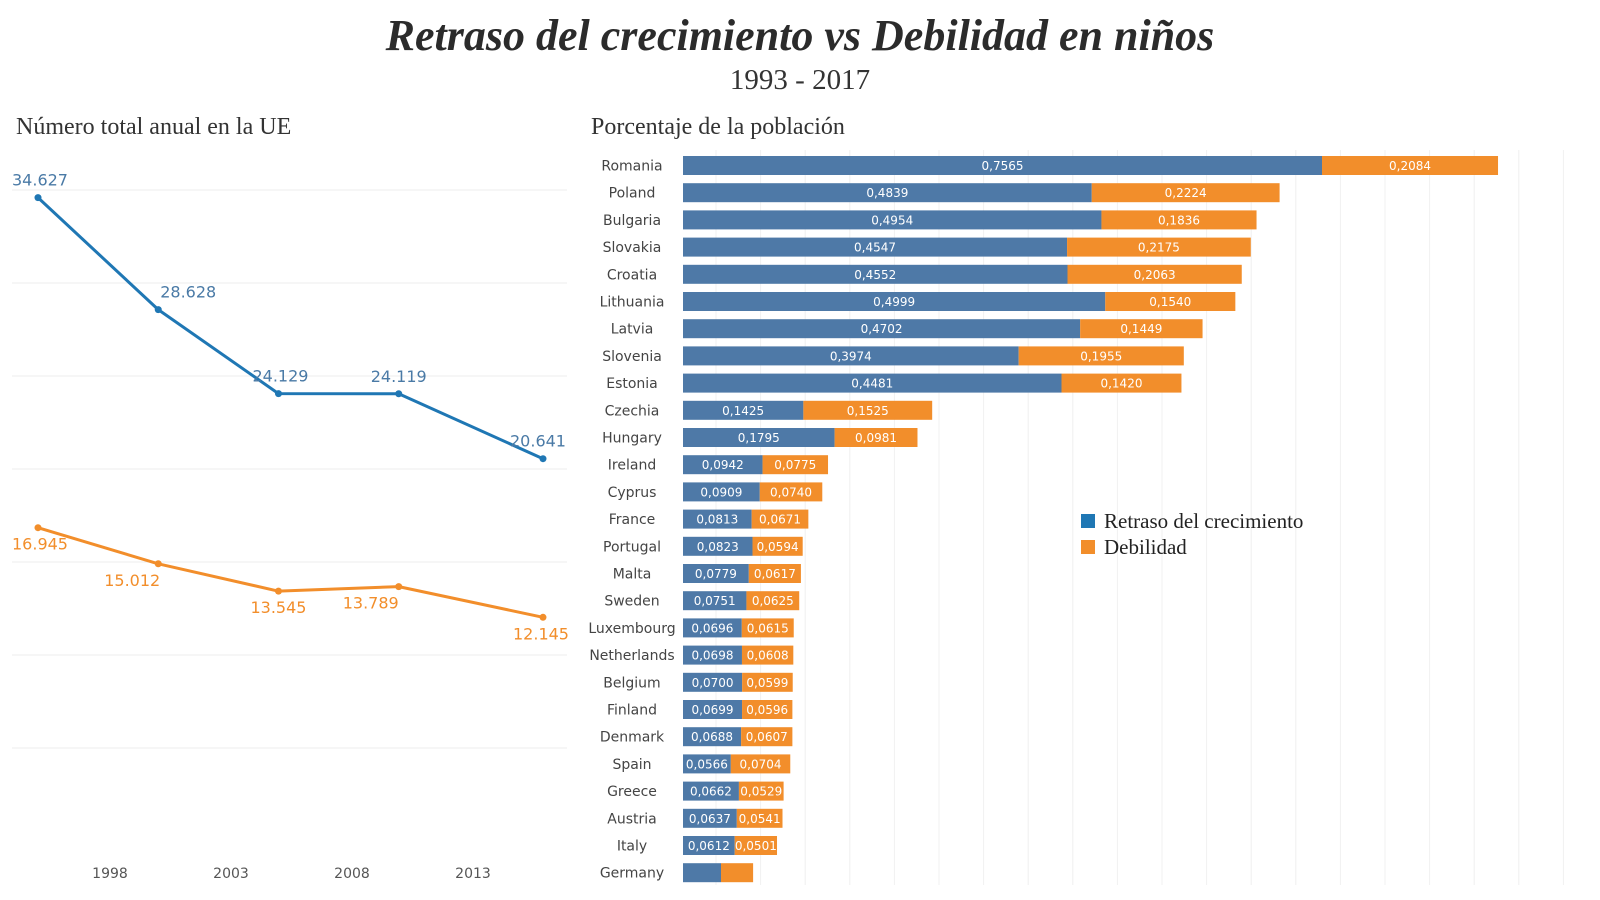 The width and height of the screenshot is (1600, 900). I want to click on bar-label-stunting: 0,0696, so click(712, 628).